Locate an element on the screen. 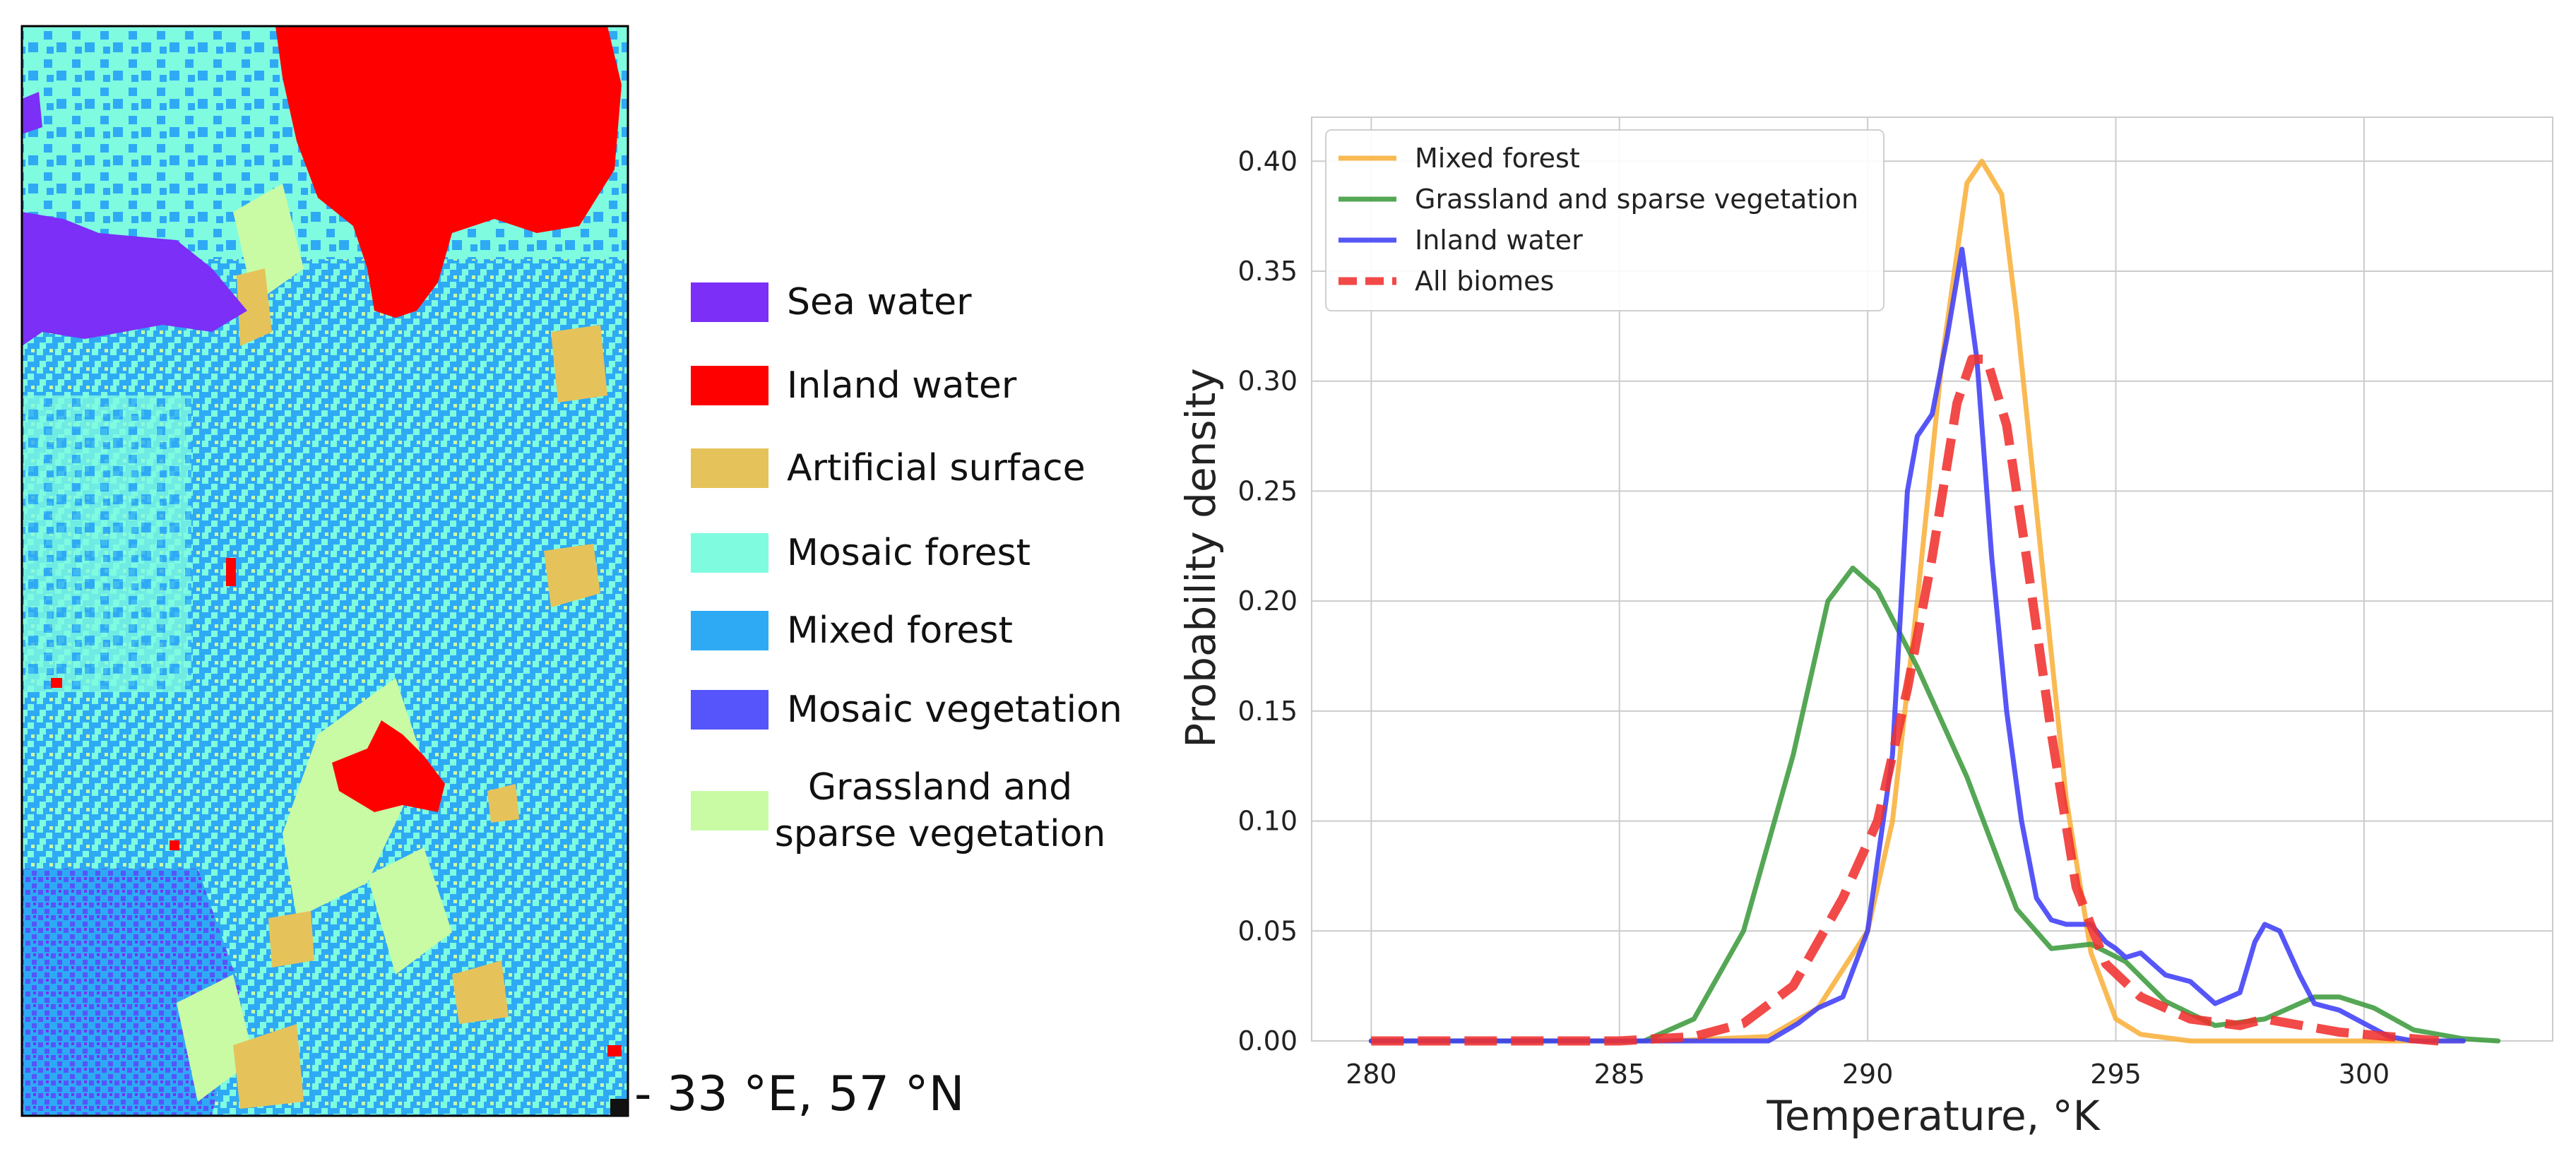 The width and height of the screenshot is (2576, 1161). legend-grassland: Grassland and sparse vegetation is located at coordinates (898, 811).